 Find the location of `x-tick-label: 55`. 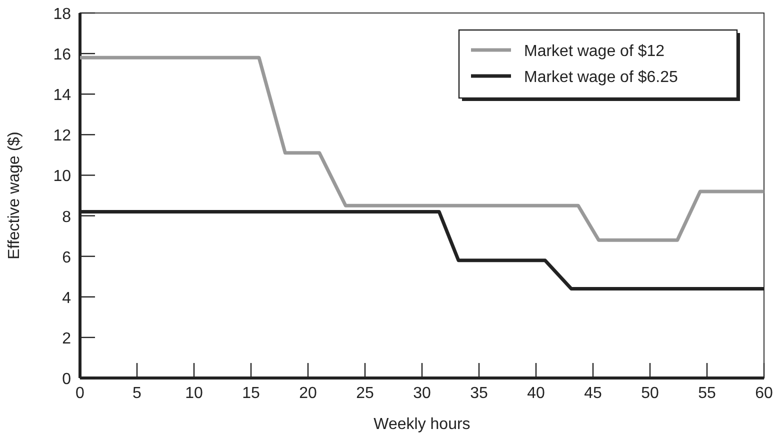

x-tick-label: 55 is located at coordinates (707, 393).